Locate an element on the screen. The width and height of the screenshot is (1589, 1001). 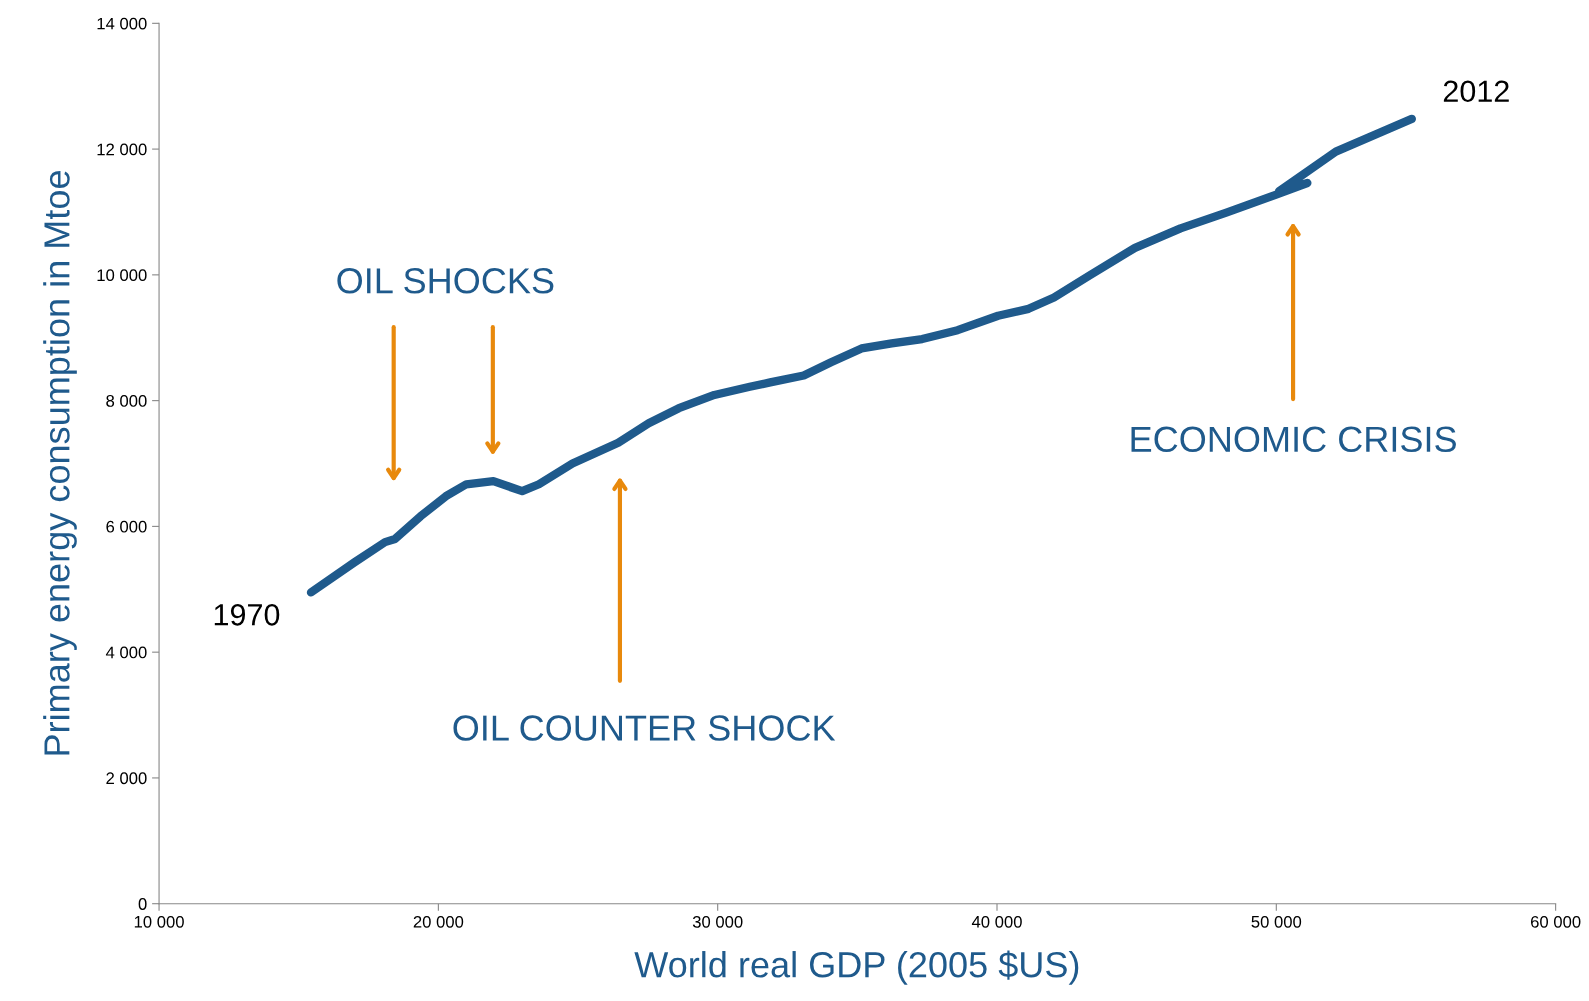
y-tick-label: 2 000 is located at coordinates (126, 778).